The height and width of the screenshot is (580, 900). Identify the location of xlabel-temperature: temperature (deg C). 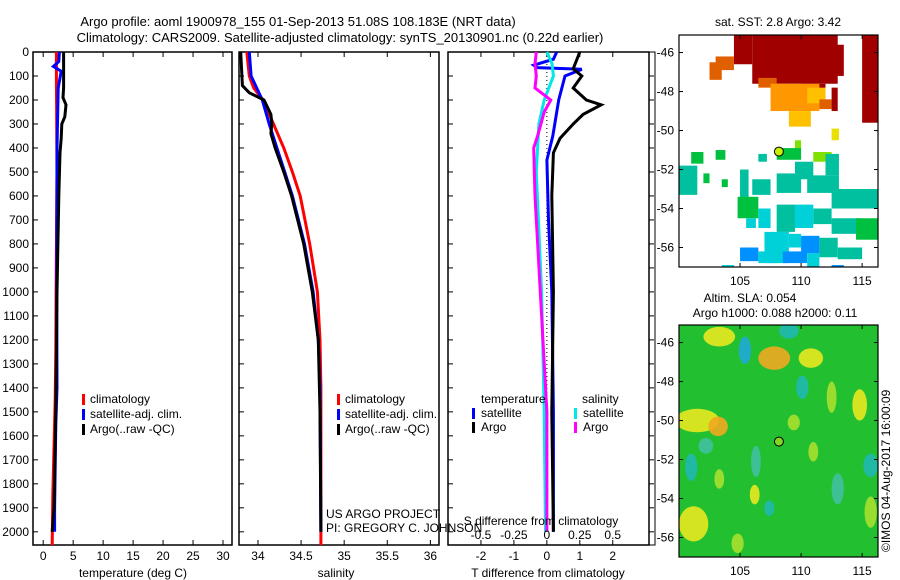
(133, 573).